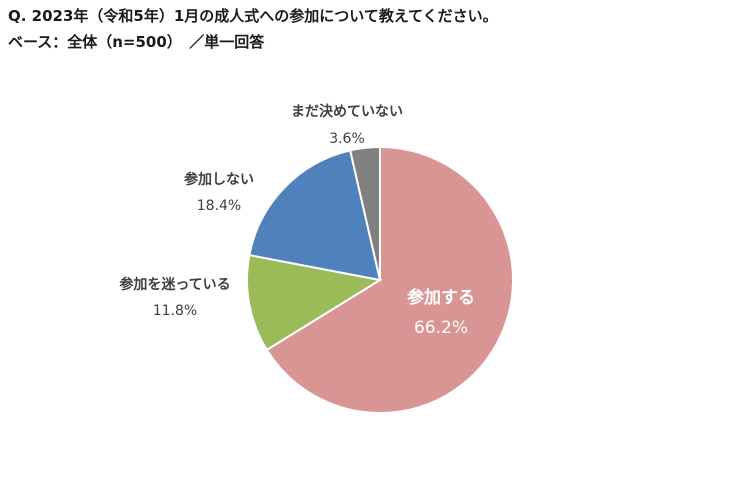  Describe the element at coordinates (315, 215) in the screenshot. I see `pie-slice-not-attend` at that location.